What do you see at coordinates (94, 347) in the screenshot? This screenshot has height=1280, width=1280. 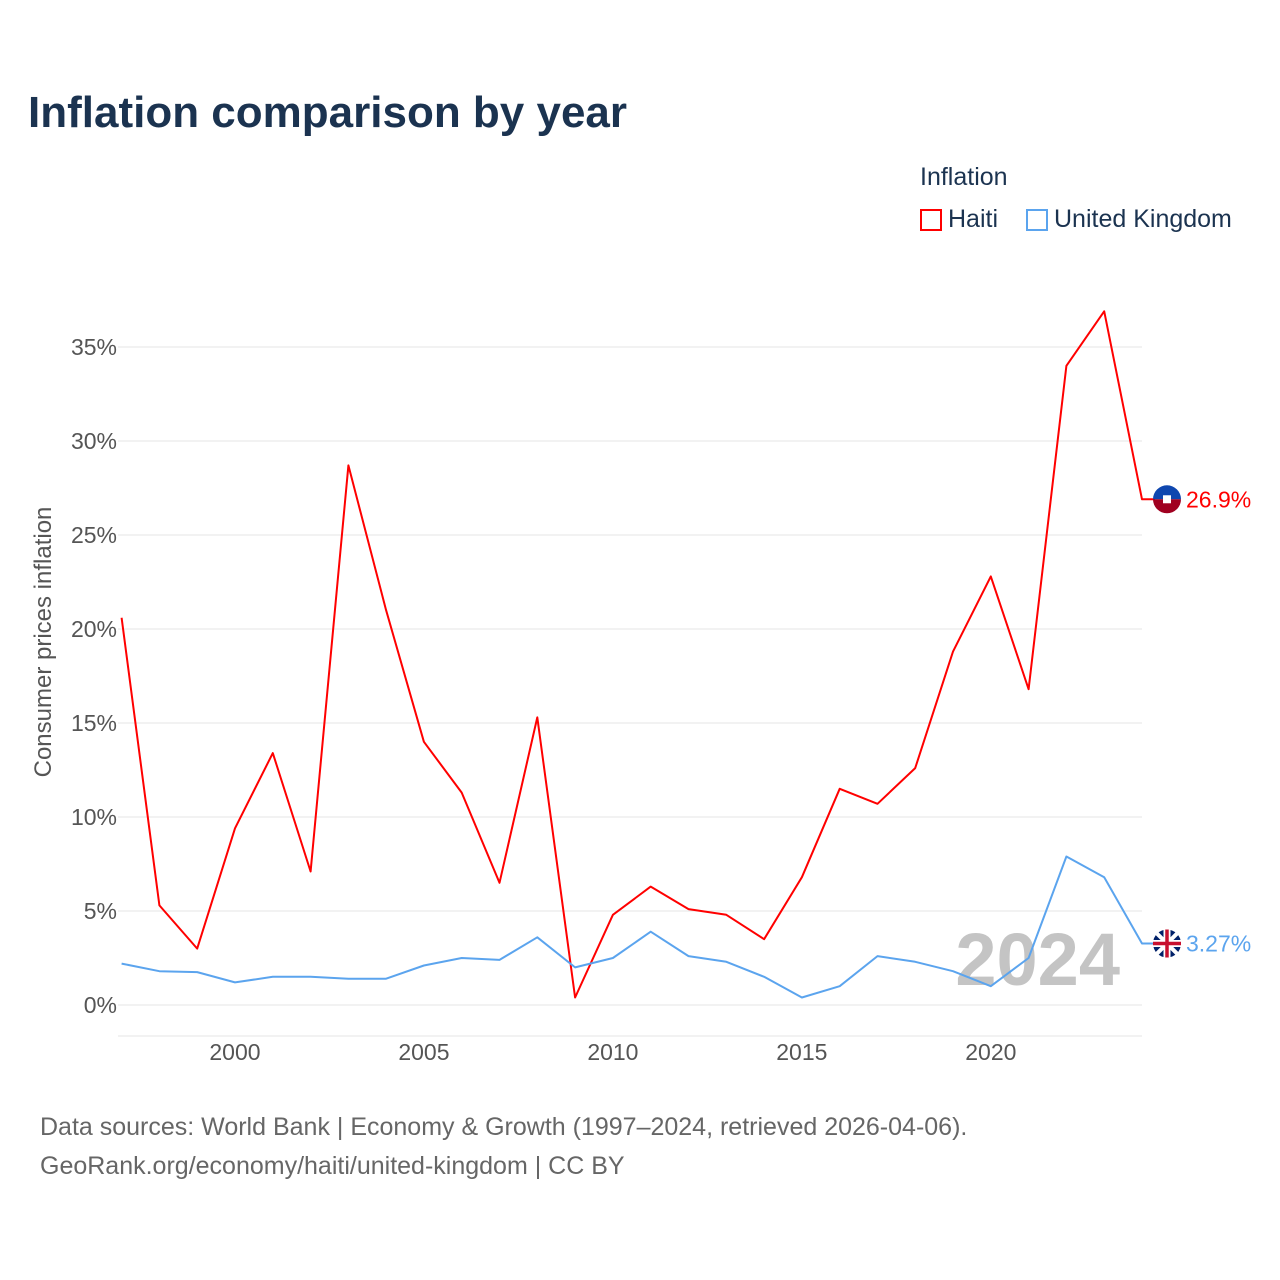 I see `y-tick-label: 35%` at bounding box center [94, 347].